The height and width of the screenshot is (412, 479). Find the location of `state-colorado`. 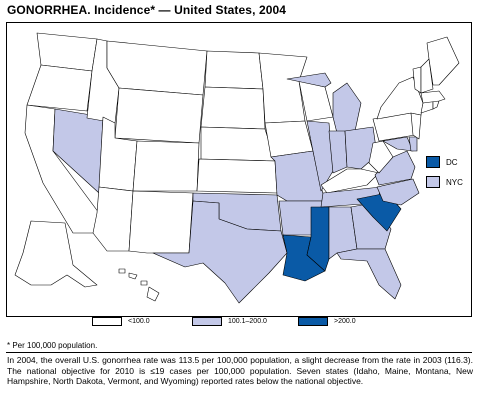

state-colorado is located at coordinates (166, 166).